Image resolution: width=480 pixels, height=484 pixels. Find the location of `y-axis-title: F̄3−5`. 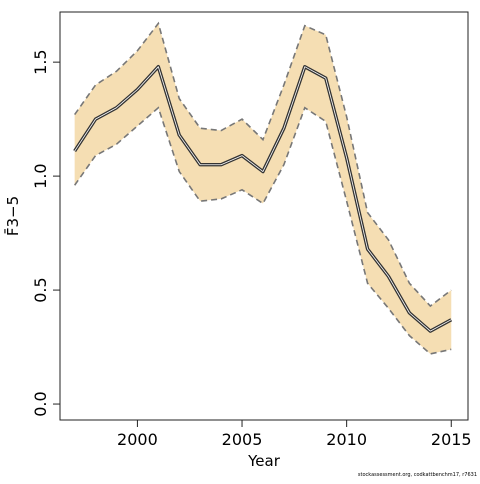

y-axis-title: F̄3−5 is located at coordinates (12, 216).